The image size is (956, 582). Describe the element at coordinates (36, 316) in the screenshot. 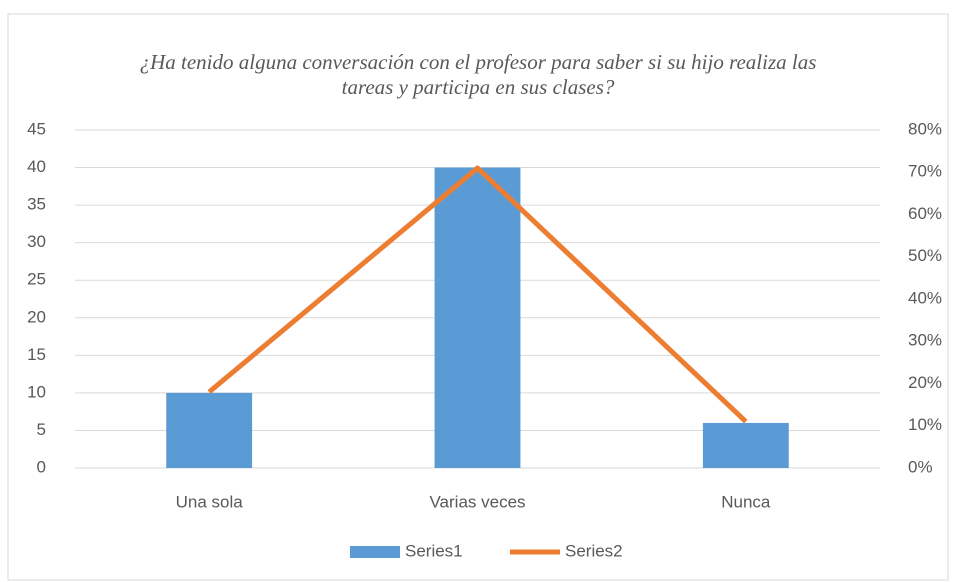

I see `y-tick-label: 20` at that location.